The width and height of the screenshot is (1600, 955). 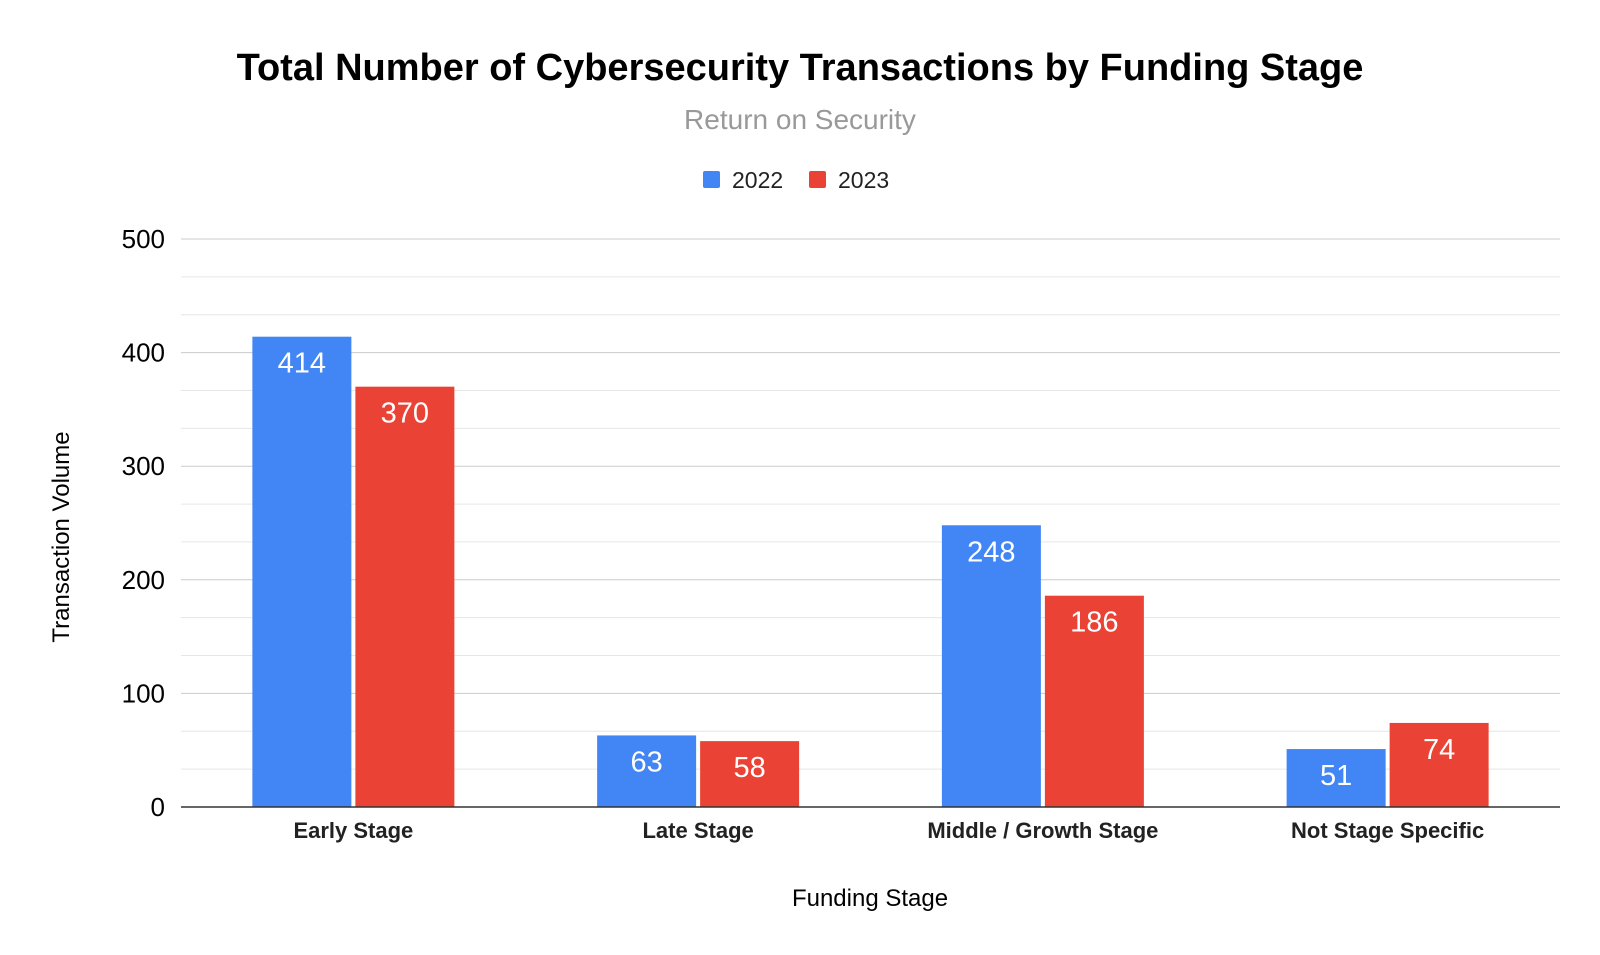 What do you see at coordinates (1094, 623) in the screenshot?
I see `bar-data-label: 186` at bounding box center [1094, 623].